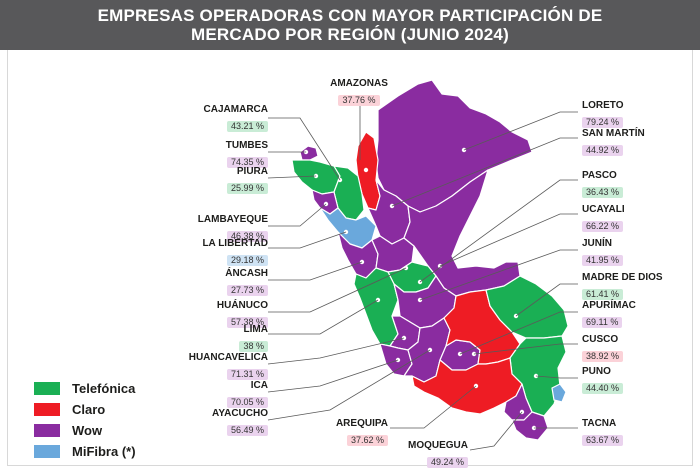  Describe the element at coordinates (603, 150) in the screenshot. I see `region-pct: 44.92 %` at that location.